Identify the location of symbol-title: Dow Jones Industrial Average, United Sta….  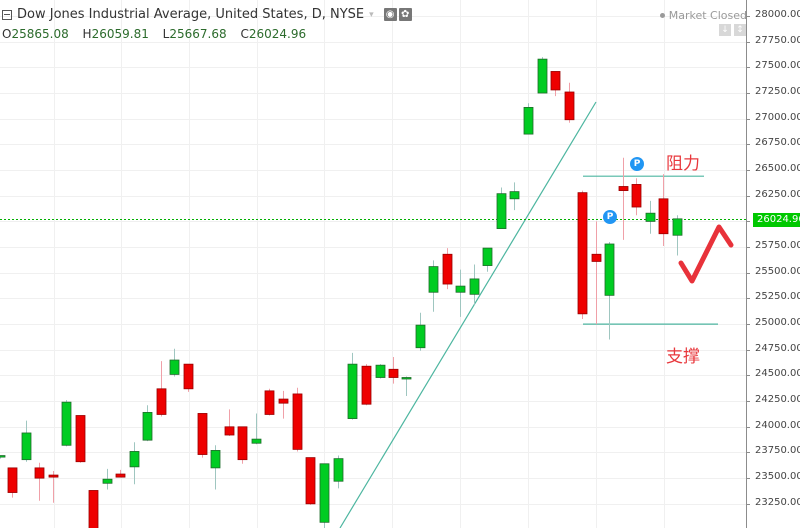
(191, 14).